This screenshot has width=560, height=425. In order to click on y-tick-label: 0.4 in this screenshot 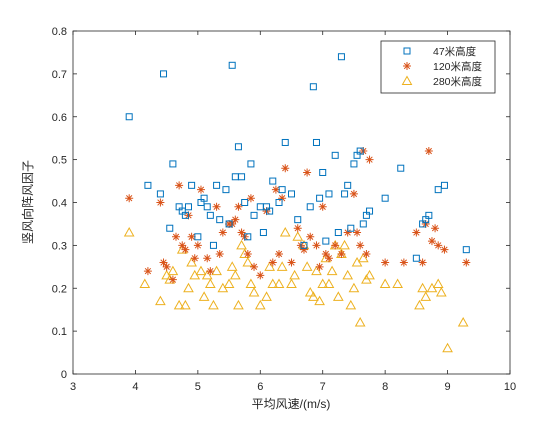, I will do `click(59, 204)`.